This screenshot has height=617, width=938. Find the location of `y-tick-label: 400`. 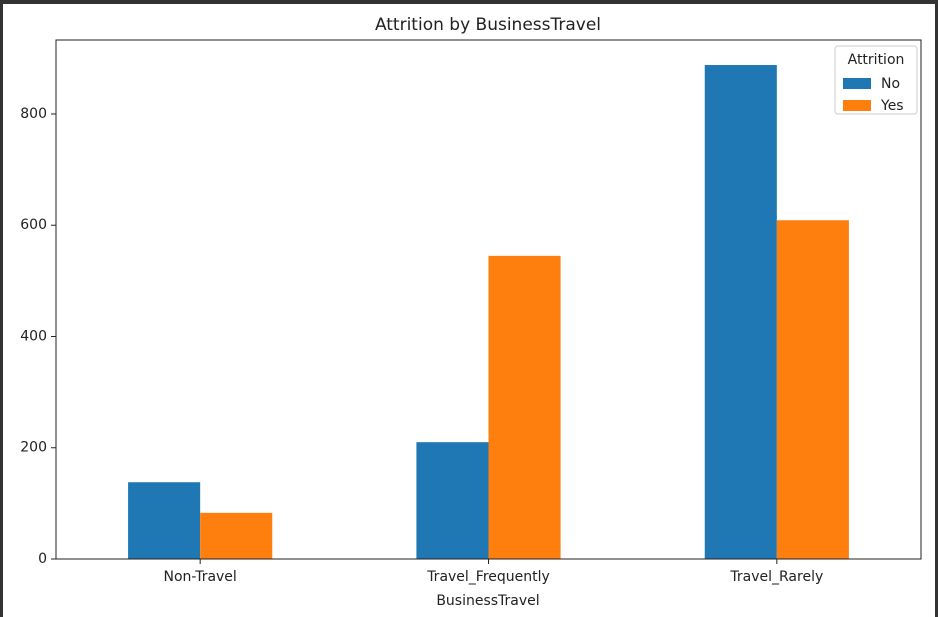

y-tick-label: 400 is located at coordinates (33, 336).